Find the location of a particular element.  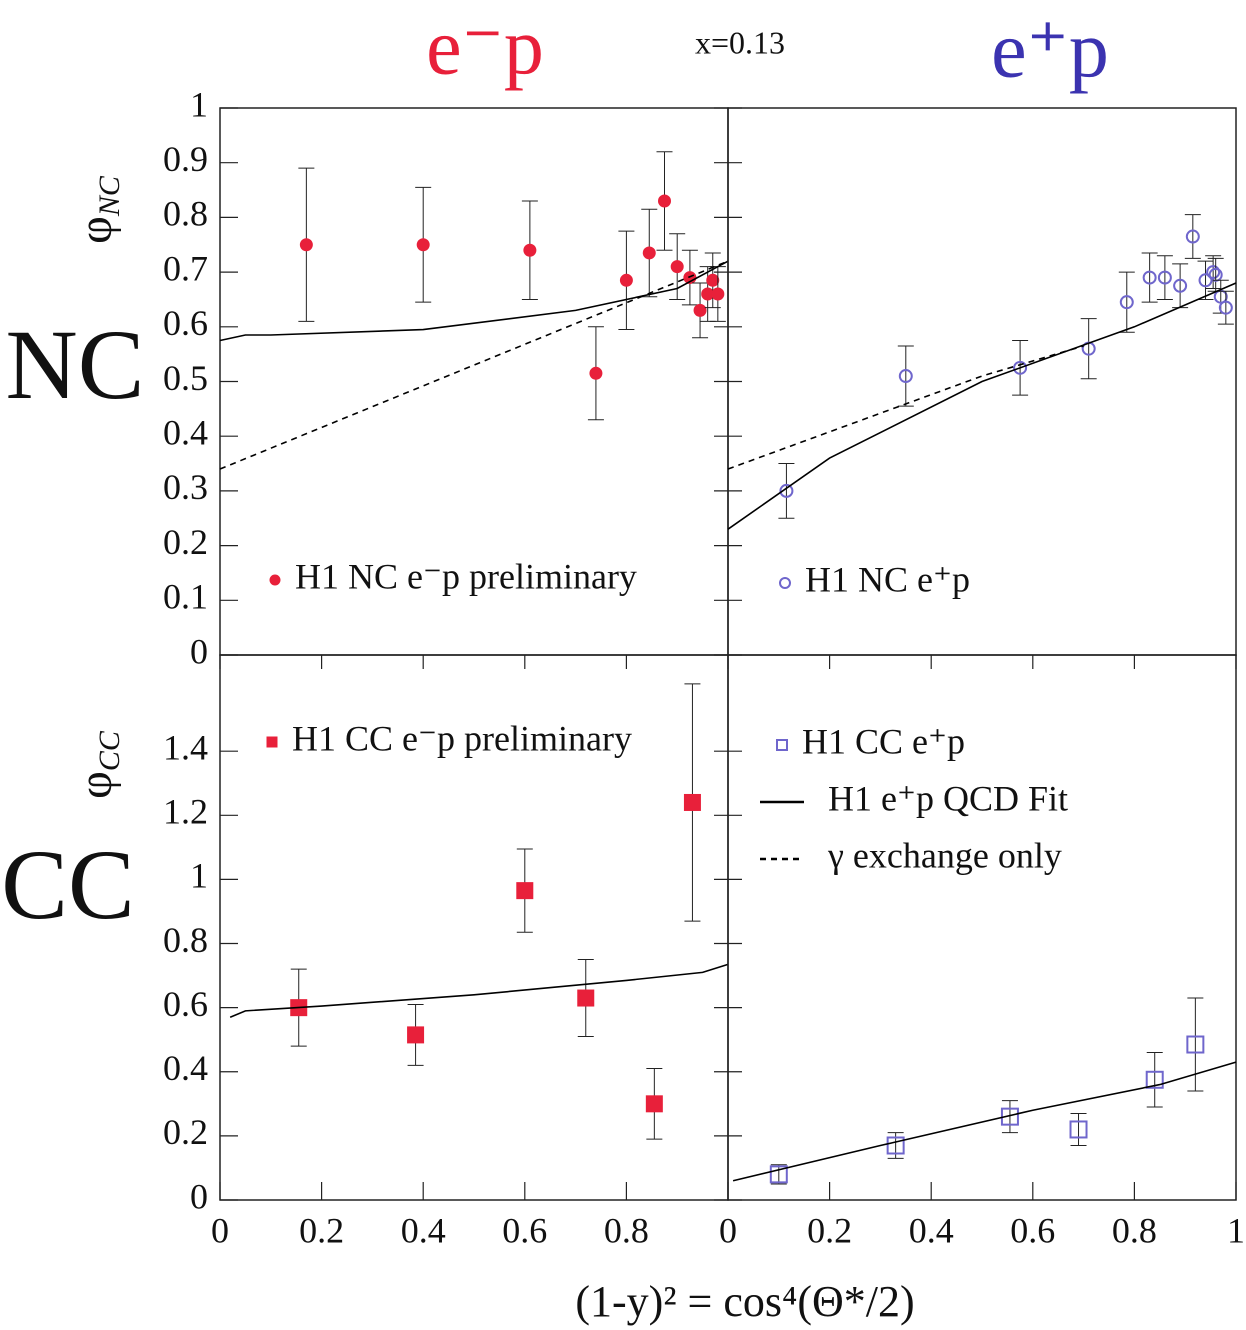

column-title: e⁺p is located at coordinates (1050, 50).